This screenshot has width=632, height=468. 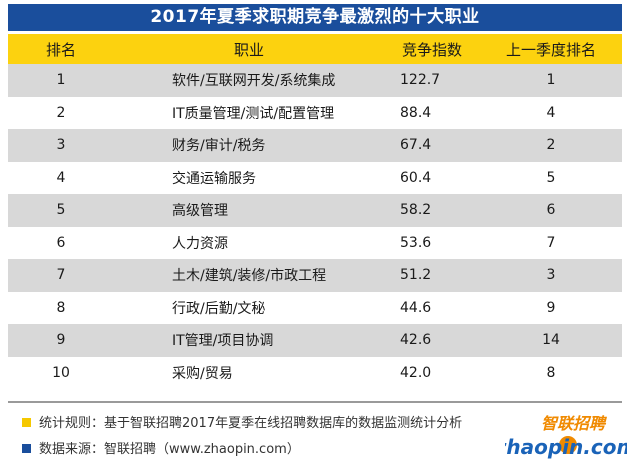 What do you see at coordinates (551, 307) in the screenshot?
I see `prev-rank-cell: 9` at bounding box center [551, 307].